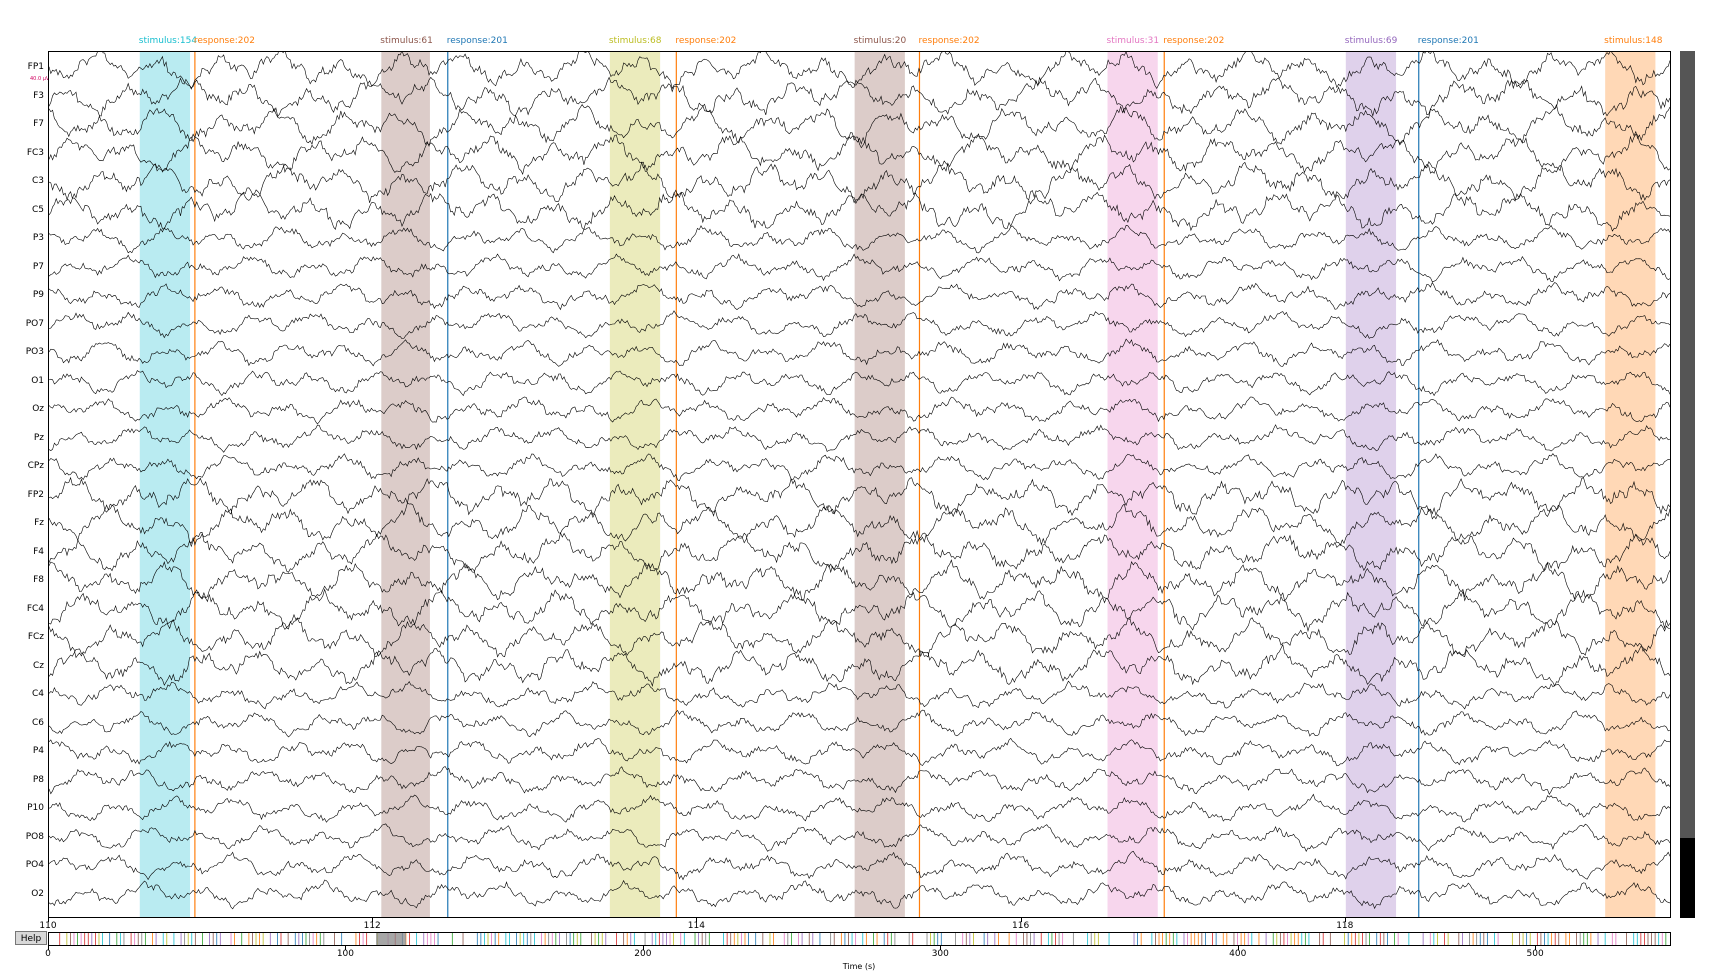 The width and height of the screenshot is (1718, 979). I want to click on trace-FC4, so click(859, 610).